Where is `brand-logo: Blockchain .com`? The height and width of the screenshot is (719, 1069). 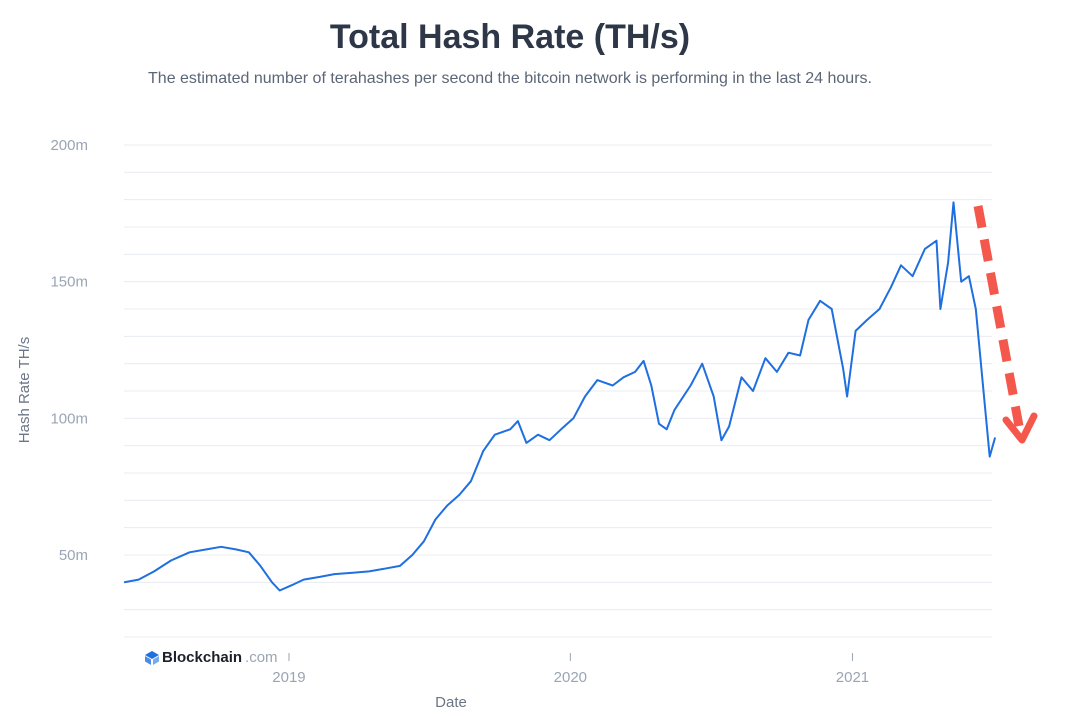
brand-logo: Blockchain .com is located at coordinates (211, 657).